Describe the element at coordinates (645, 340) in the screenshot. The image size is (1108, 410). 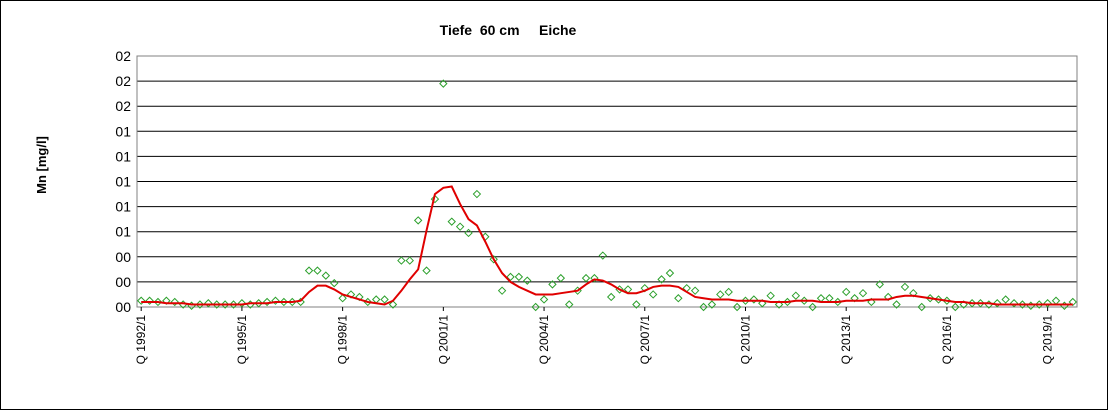
I see `x-tick-label: Q 2007/1` at that location.